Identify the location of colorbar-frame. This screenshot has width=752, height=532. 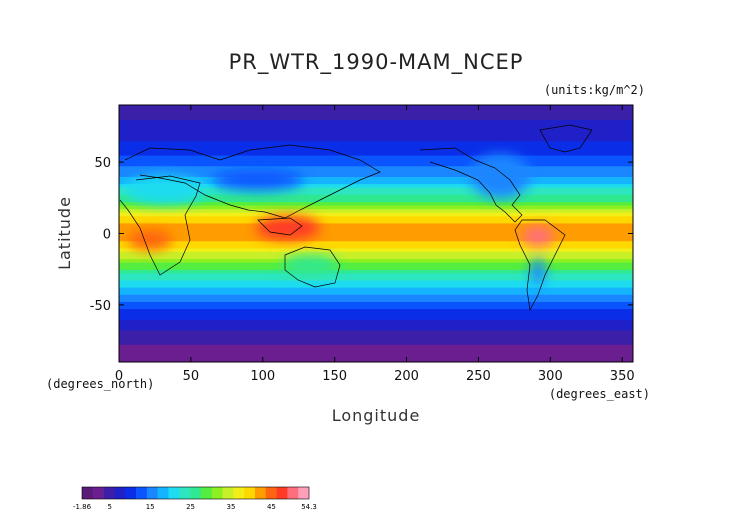
(195, 493).